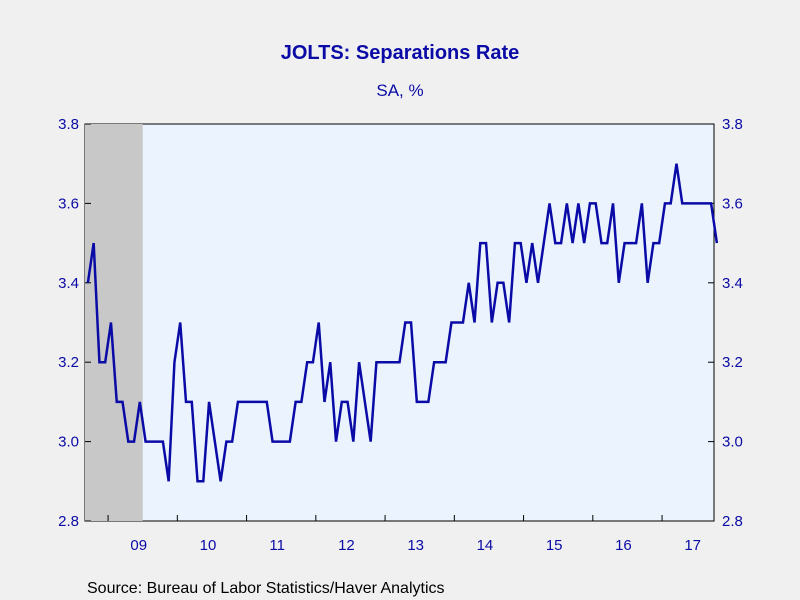 Image resolution: width=800 pixels, height=600 pixels. I want to click on recession-shading, so click(114, 322).